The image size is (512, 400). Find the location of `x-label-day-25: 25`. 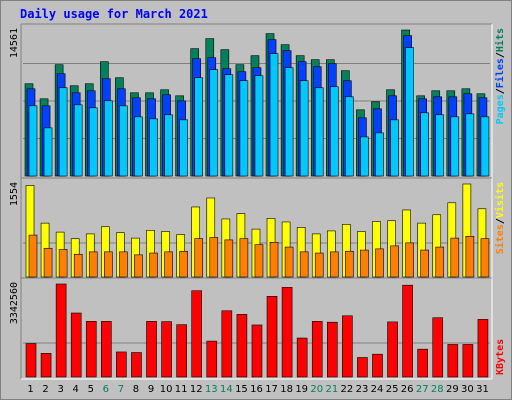

x-label-day-25: 25 is located at coordinates (392, 389).